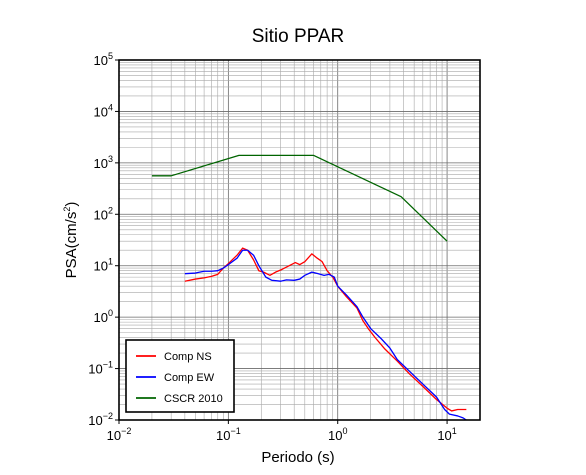 This screenshot has width=586, height=475. I want to click on y-tick-label: 10⁰, so click(103, 316).